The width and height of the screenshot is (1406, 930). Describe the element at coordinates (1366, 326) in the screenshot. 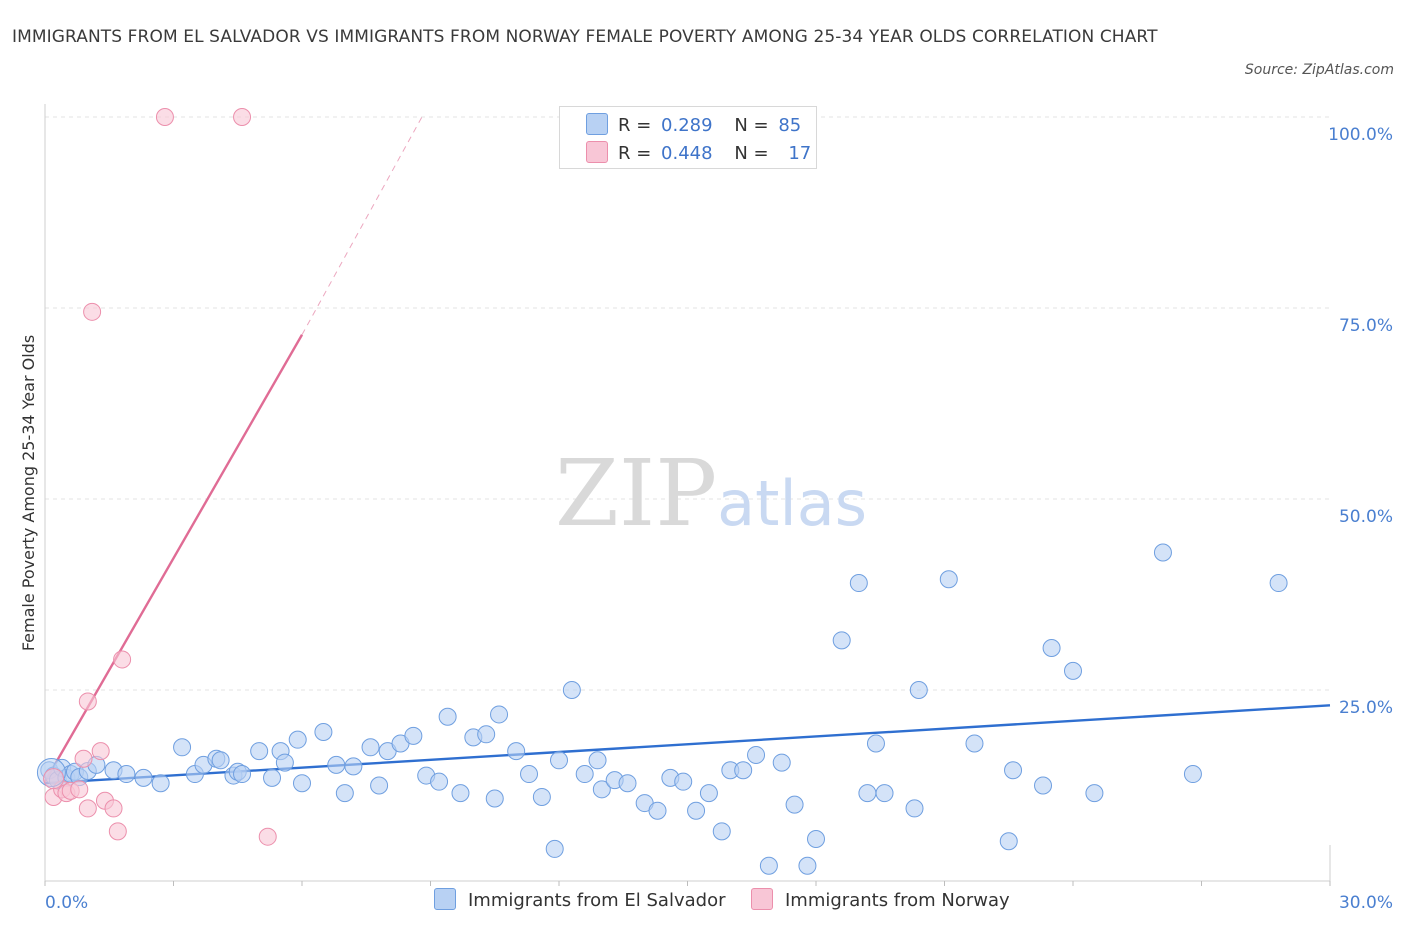

I see `y-tick-label: 75.0%` at that location.